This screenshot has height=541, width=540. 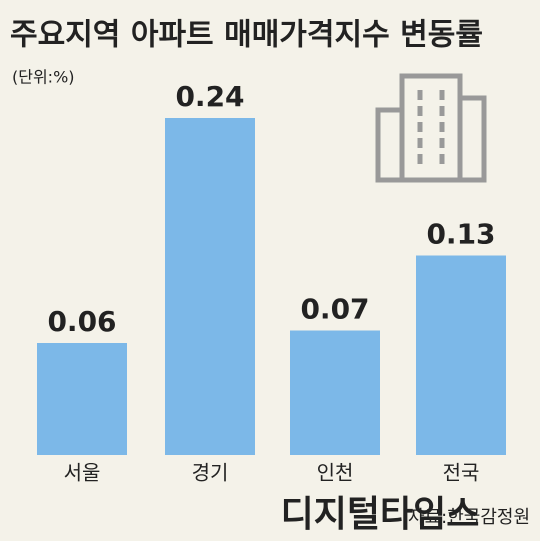 I want to click on x-tick-label: 서울, so click(x=82, y=473).